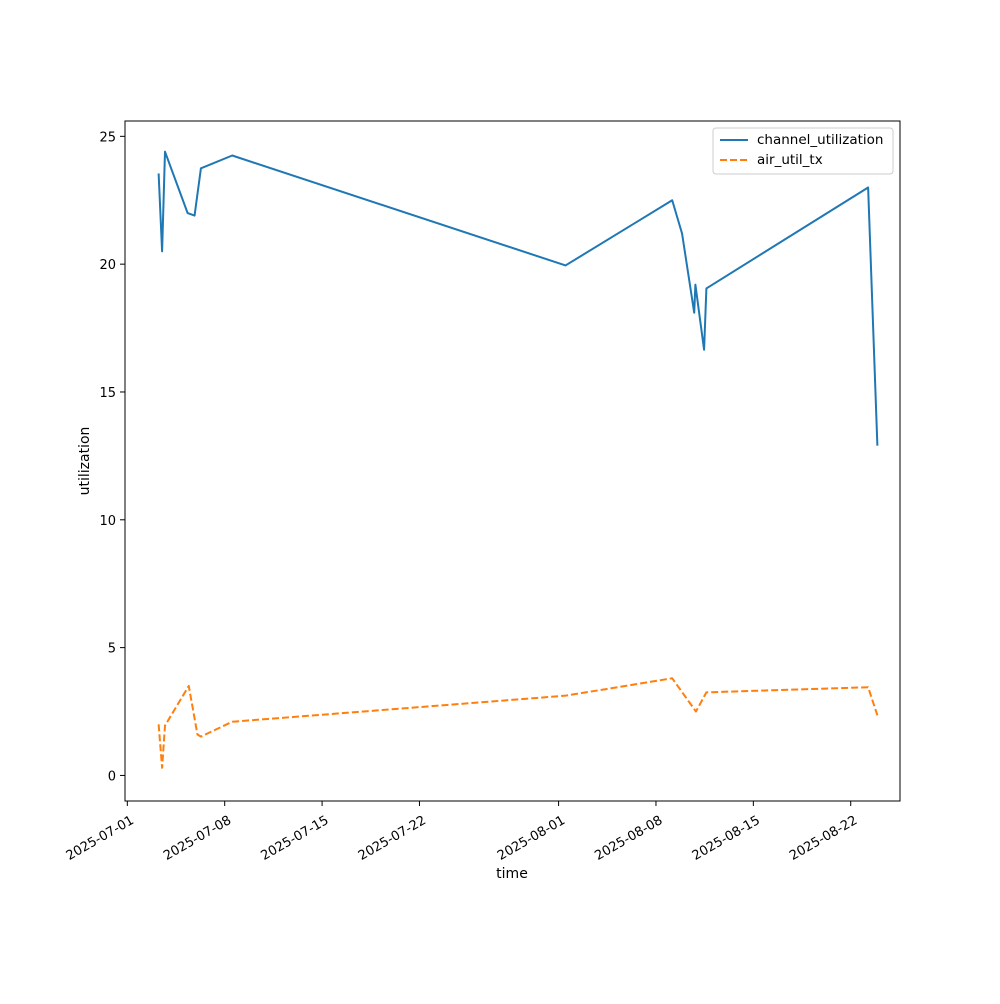 This screenshot has width=1000, height=1004. What do you see at coordinates (107, 521) in the screenshot?
I see `y-tick-label: 10` at bounding box center [107, 521].